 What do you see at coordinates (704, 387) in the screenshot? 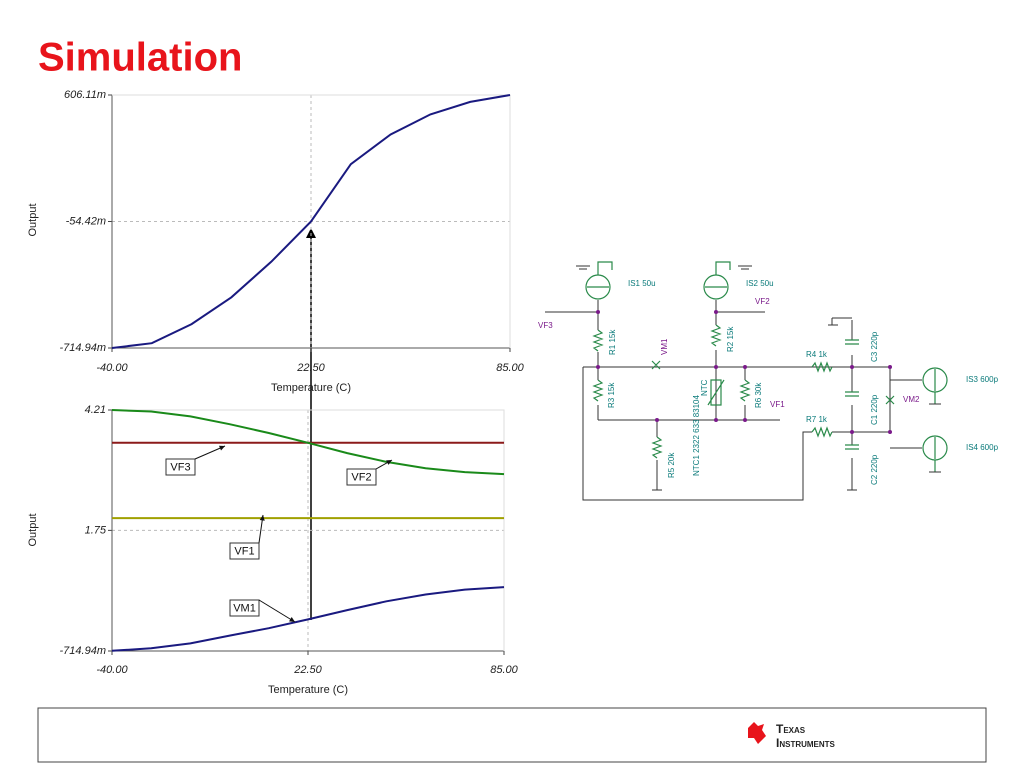
I see `schematic-label: NTC` at bounding box center [704, 387].